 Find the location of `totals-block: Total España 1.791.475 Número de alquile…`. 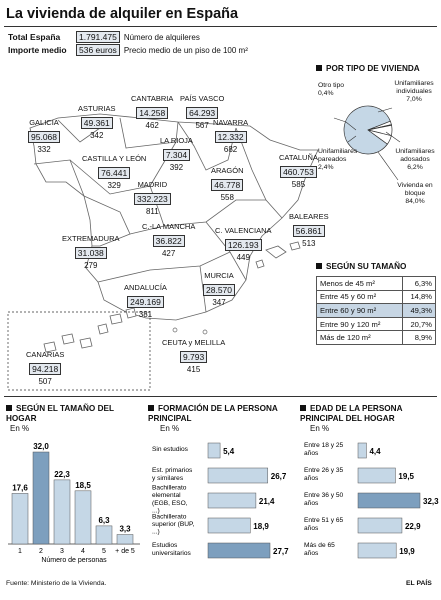

totals-block: Total España 1.791.475 Número de alquile… is located at coordinates (128, 43).